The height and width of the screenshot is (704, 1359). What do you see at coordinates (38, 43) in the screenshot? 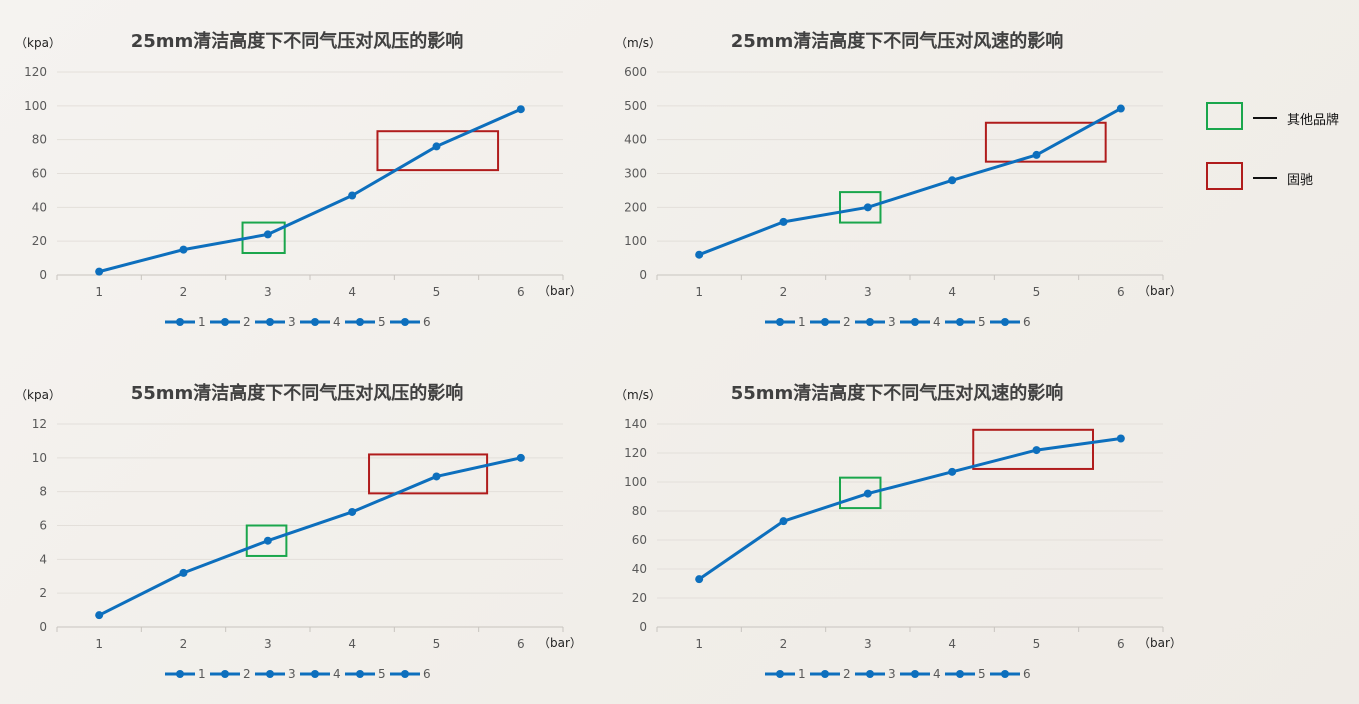
I see `y-unit-label: （kpa）` at bounding box center [38, 43].